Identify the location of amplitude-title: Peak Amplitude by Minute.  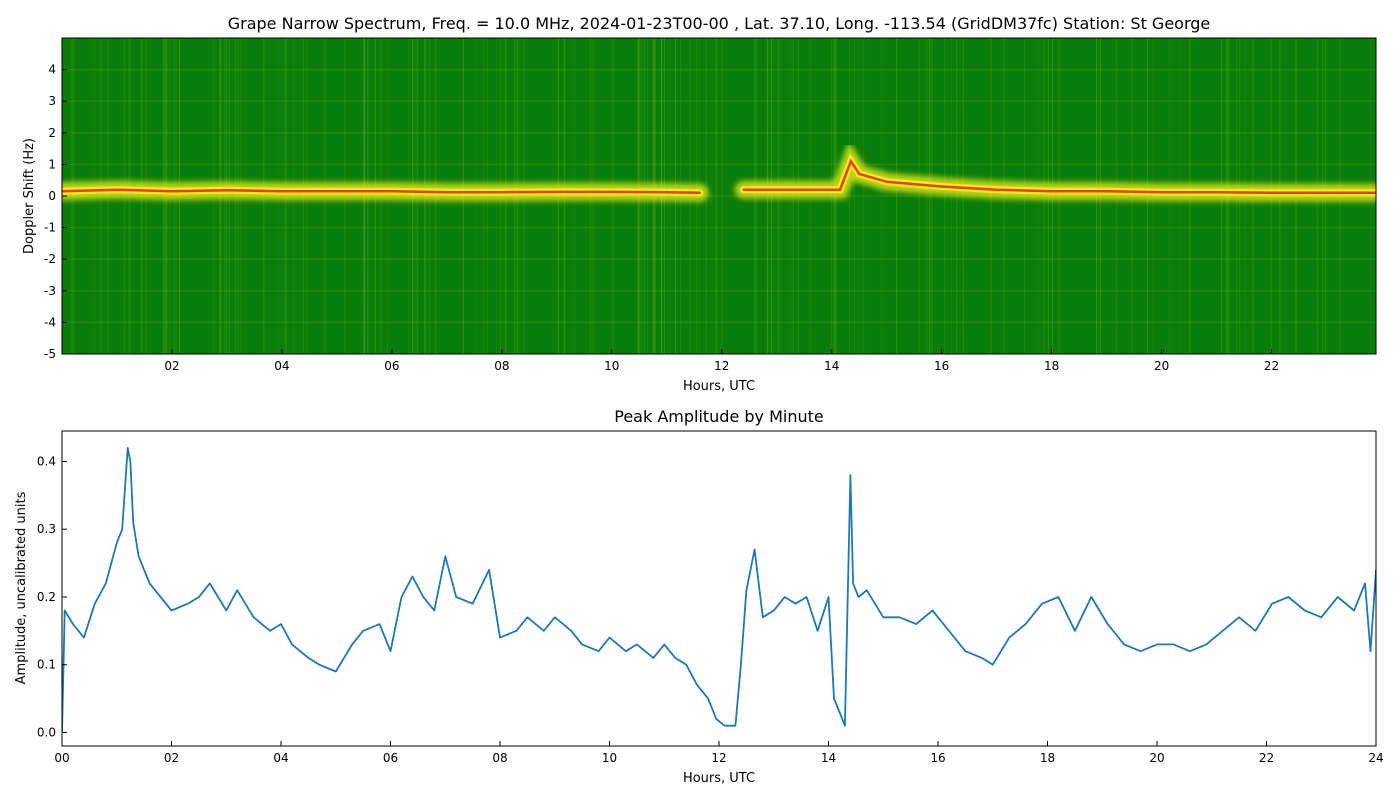
(719, 416).